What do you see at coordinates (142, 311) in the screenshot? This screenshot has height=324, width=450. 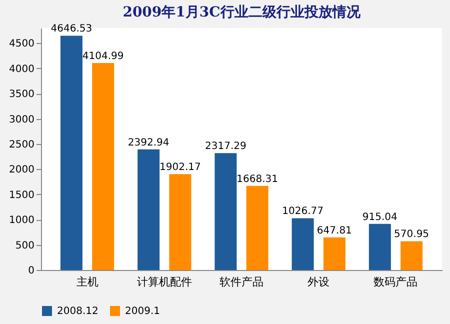 I see `legend-label: 2009.1` at bounding box center [142, 311].